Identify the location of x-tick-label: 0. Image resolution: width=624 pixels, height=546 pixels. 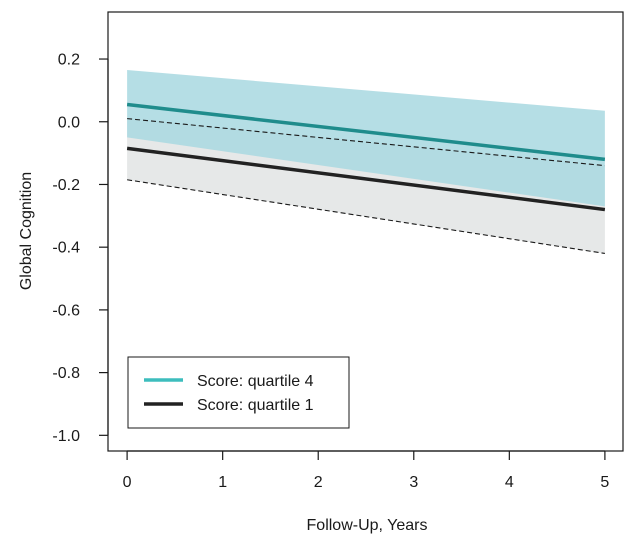
(127, 482).